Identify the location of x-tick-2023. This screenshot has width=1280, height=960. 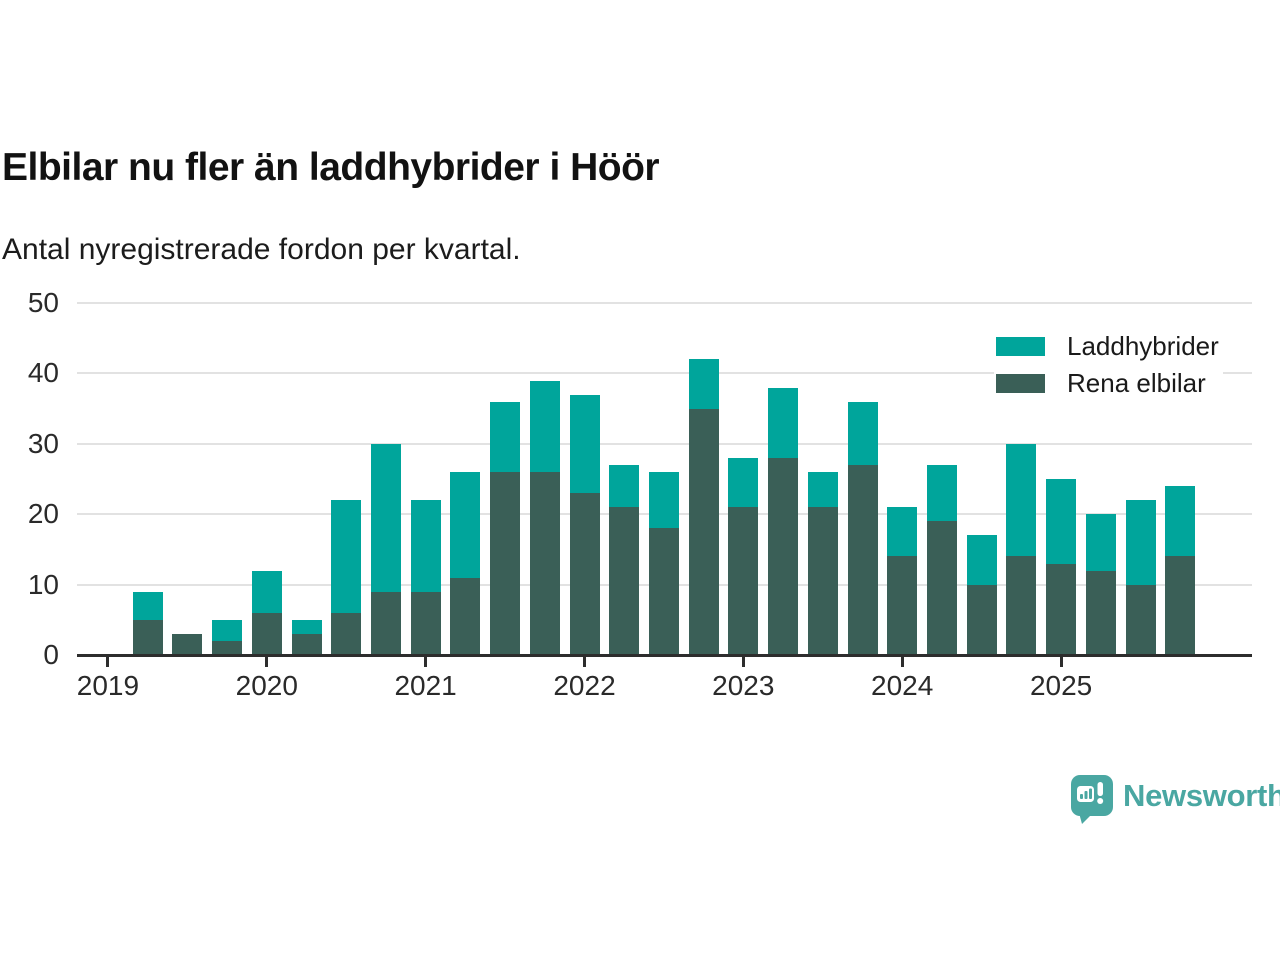
(743, 662).